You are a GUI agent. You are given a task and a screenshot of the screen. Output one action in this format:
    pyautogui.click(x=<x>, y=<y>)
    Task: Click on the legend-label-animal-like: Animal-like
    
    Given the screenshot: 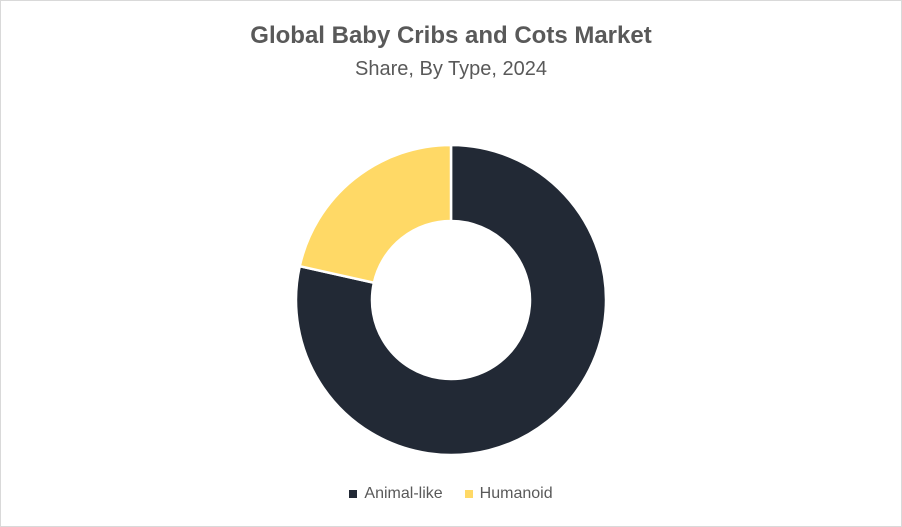 What is the action you would take?
    pyautogui.click(x=403, y=493)
    